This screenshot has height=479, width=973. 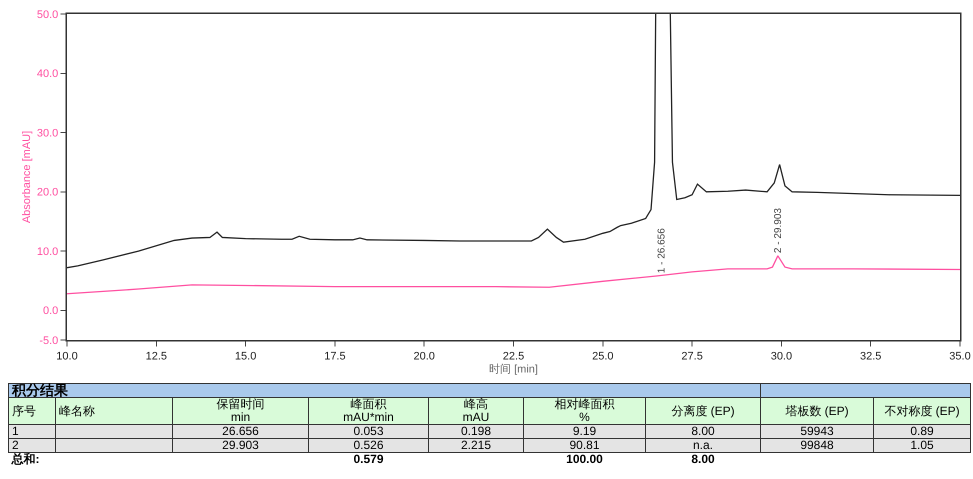 What do you see at coordinates (47, 14) in the screenshot?
I see `y-tick-label: 50.0` at bounding box center [47, 14].